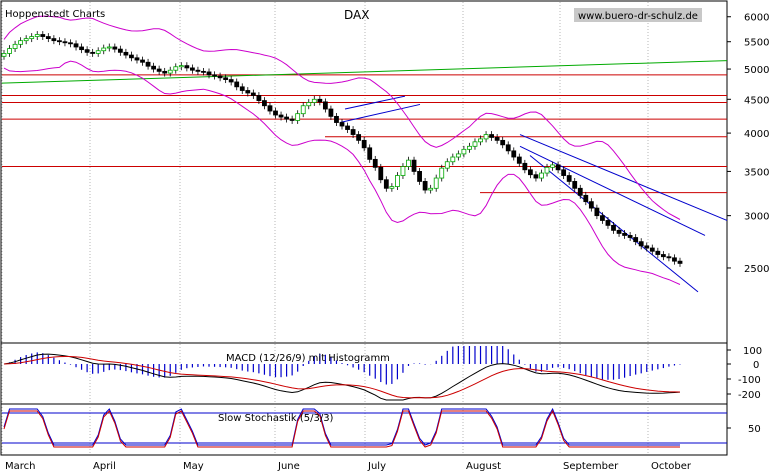 The width and height of the screenshot is (776, 474). Describe the element at coordinates (364, 72) in the screenshot. I see `long-trend-line` at that location.